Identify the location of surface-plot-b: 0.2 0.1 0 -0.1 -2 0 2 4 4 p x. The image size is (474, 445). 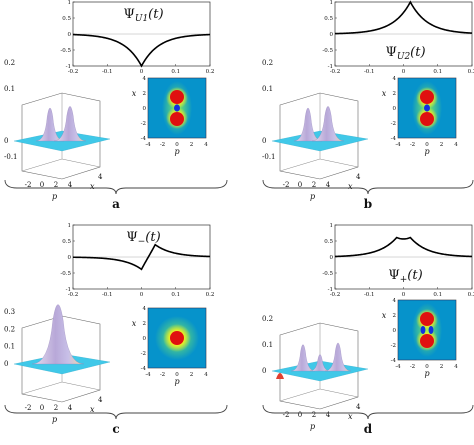
(315, 130).